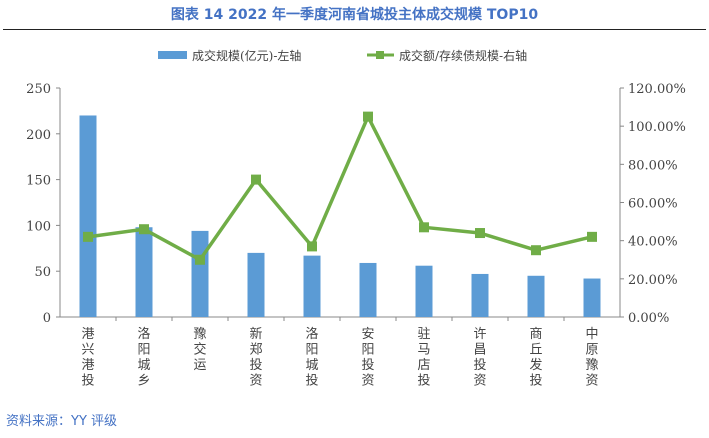 The width and height of the screenshot is (709, 438). What do you see at coordinates (653, 204) in the screenshot?
I see `right-tick-label: 60.00%` at bounding box center [653, 204].